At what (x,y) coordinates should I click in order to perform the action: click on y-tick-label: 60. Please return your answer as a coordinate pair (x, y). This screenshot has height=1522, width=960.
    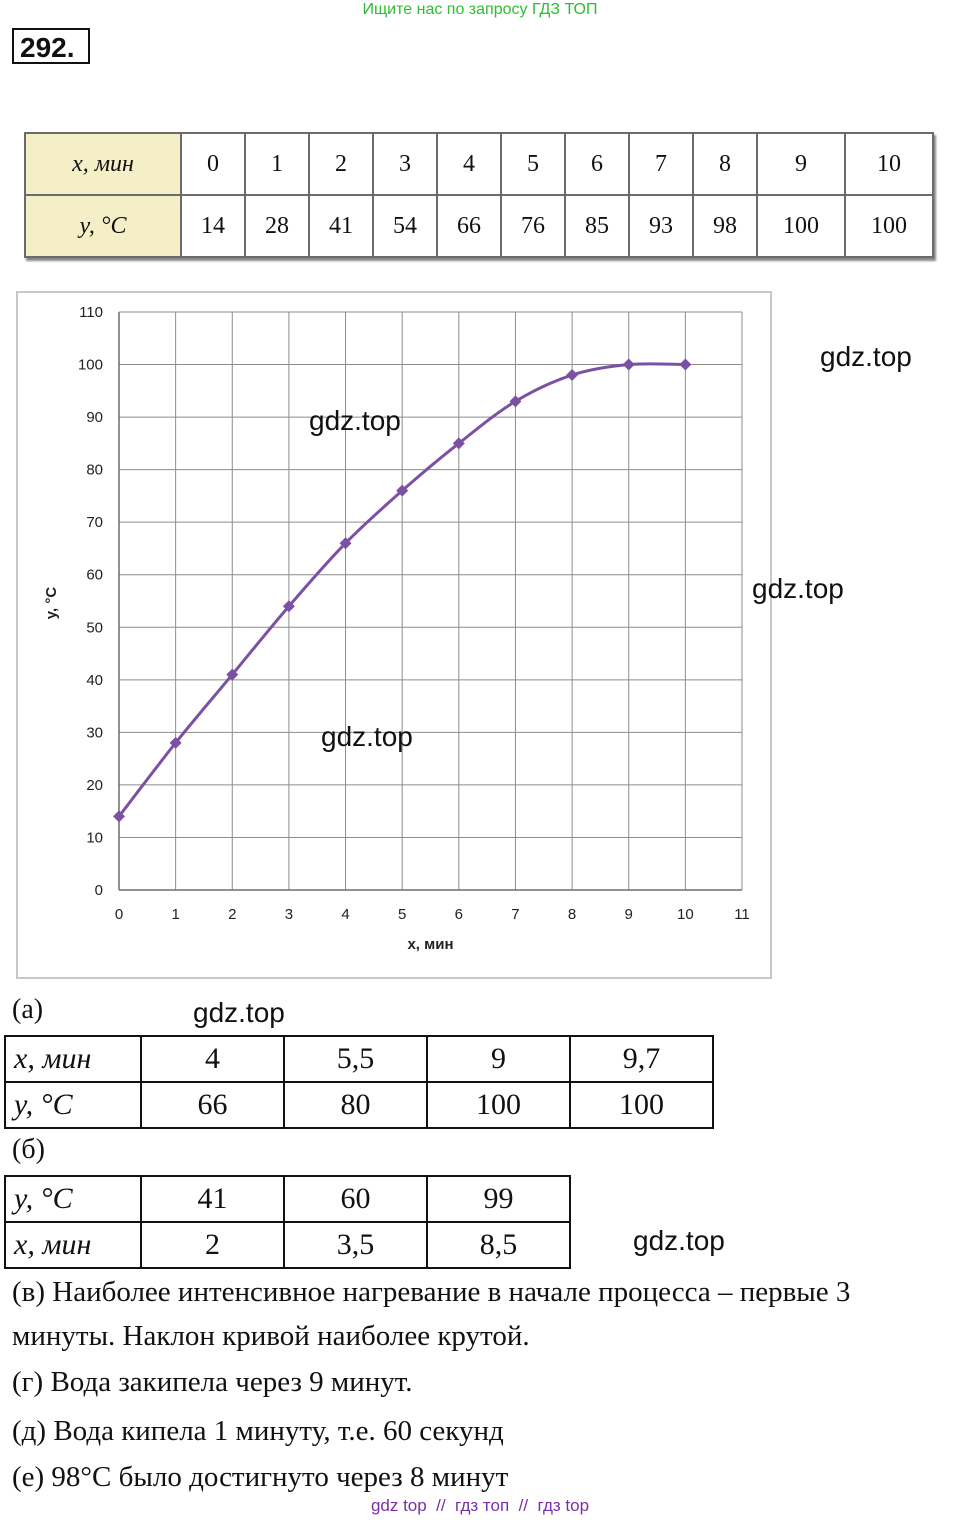
    Looking at the image, I should click on (94, 575).